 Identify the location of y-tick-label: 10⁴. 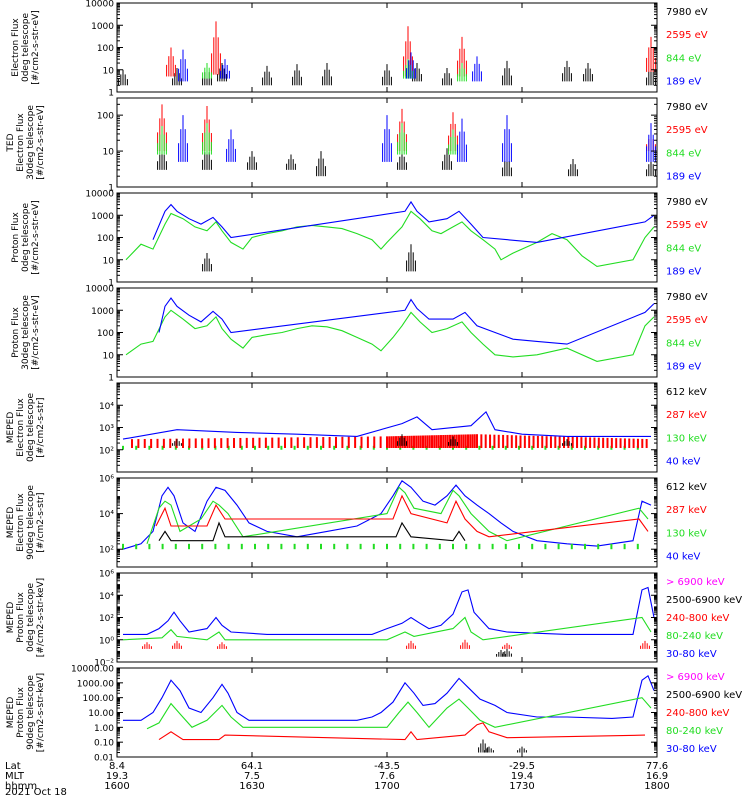
(106, 515).